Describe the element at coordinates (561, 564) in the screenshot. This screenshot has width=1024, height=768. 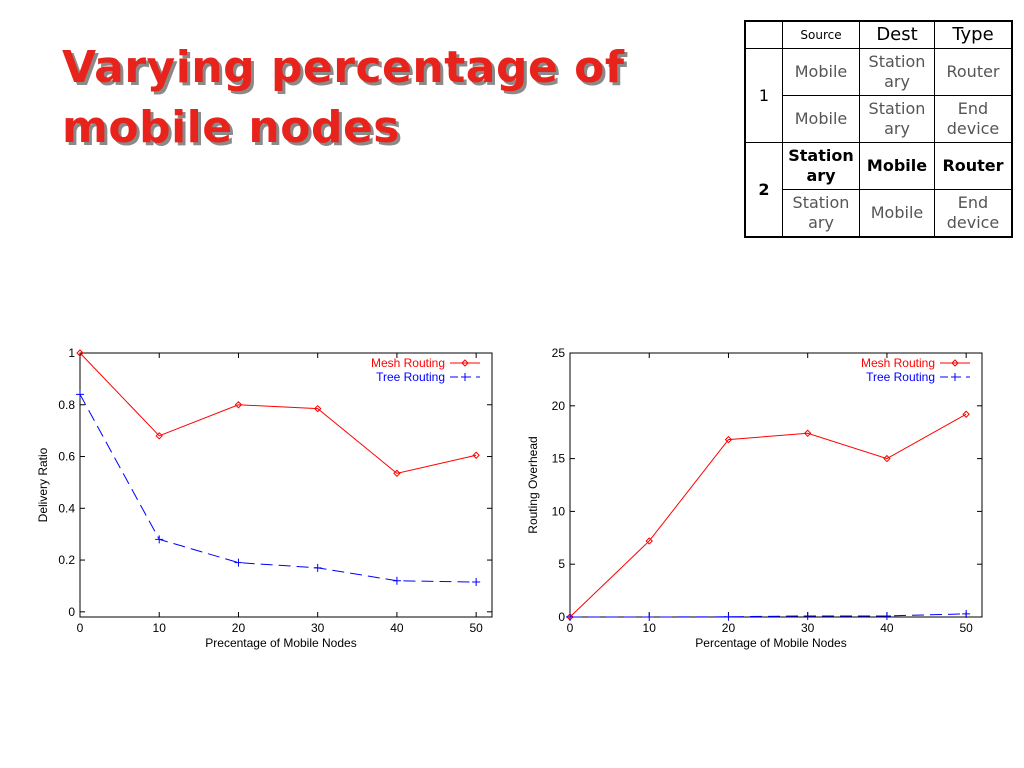
I see `y-tick-label: 5` at that location.